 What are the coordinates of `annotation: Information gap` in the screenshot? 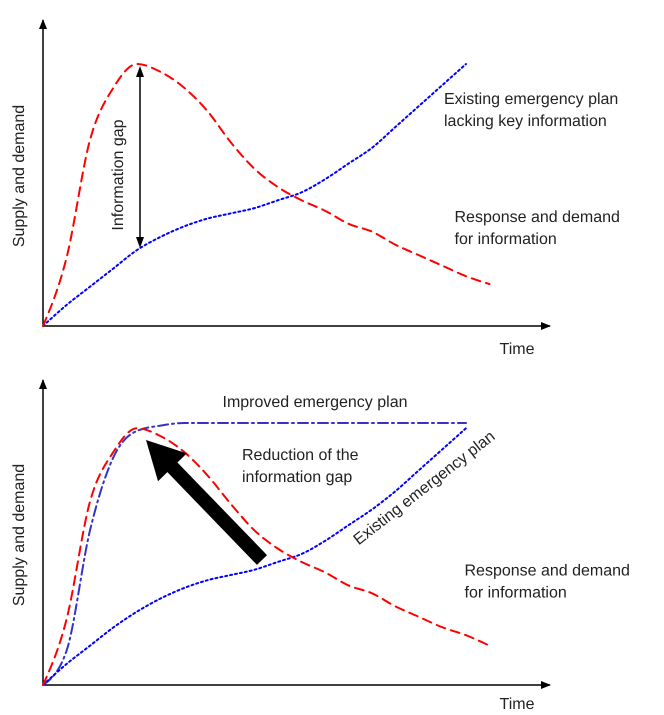 It's located at (118, 175).